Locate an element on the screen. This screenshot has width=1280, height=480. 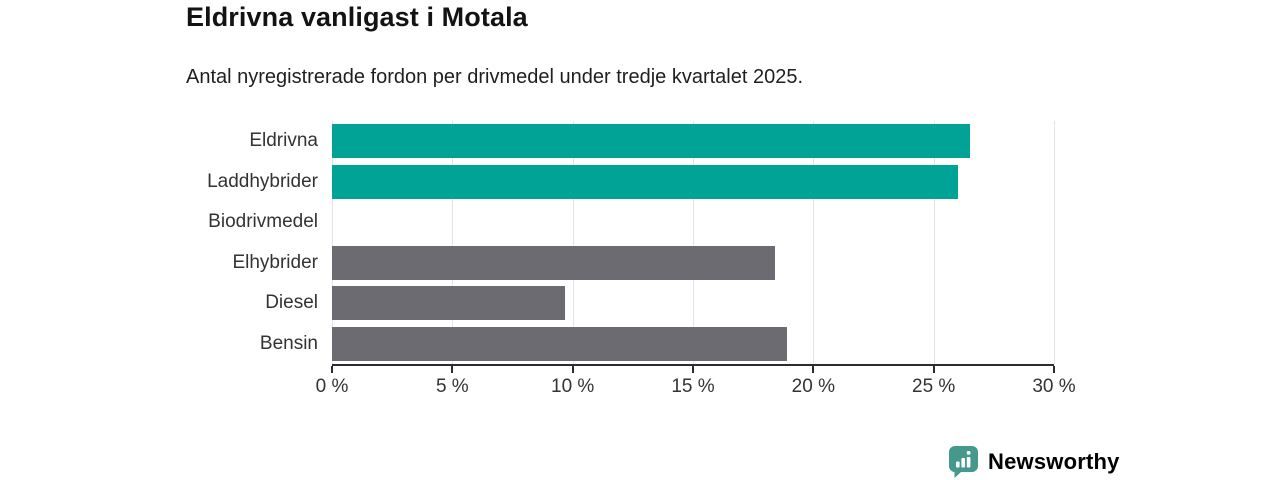
x-tick-label: 0 % is located at coordinates (332, 386).